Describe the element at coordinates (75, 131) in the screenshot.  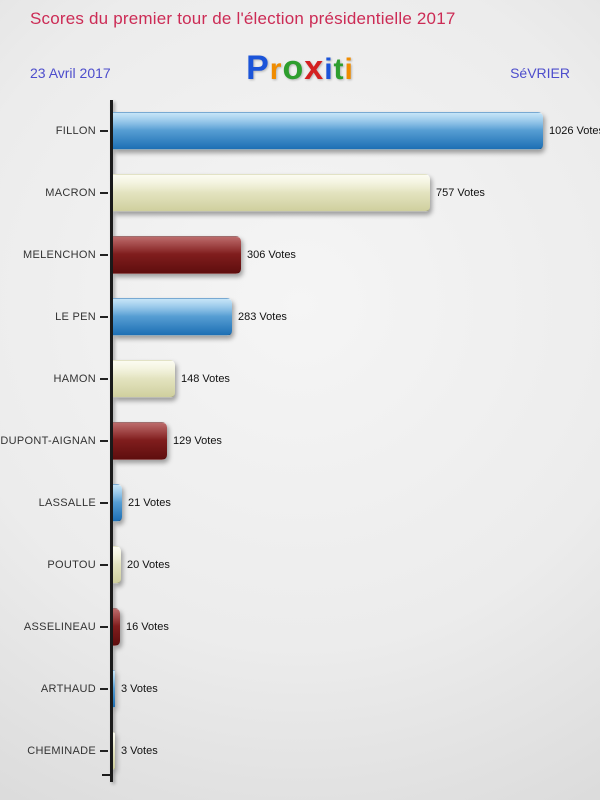
I see `candidate-label: FILLON` at that location.